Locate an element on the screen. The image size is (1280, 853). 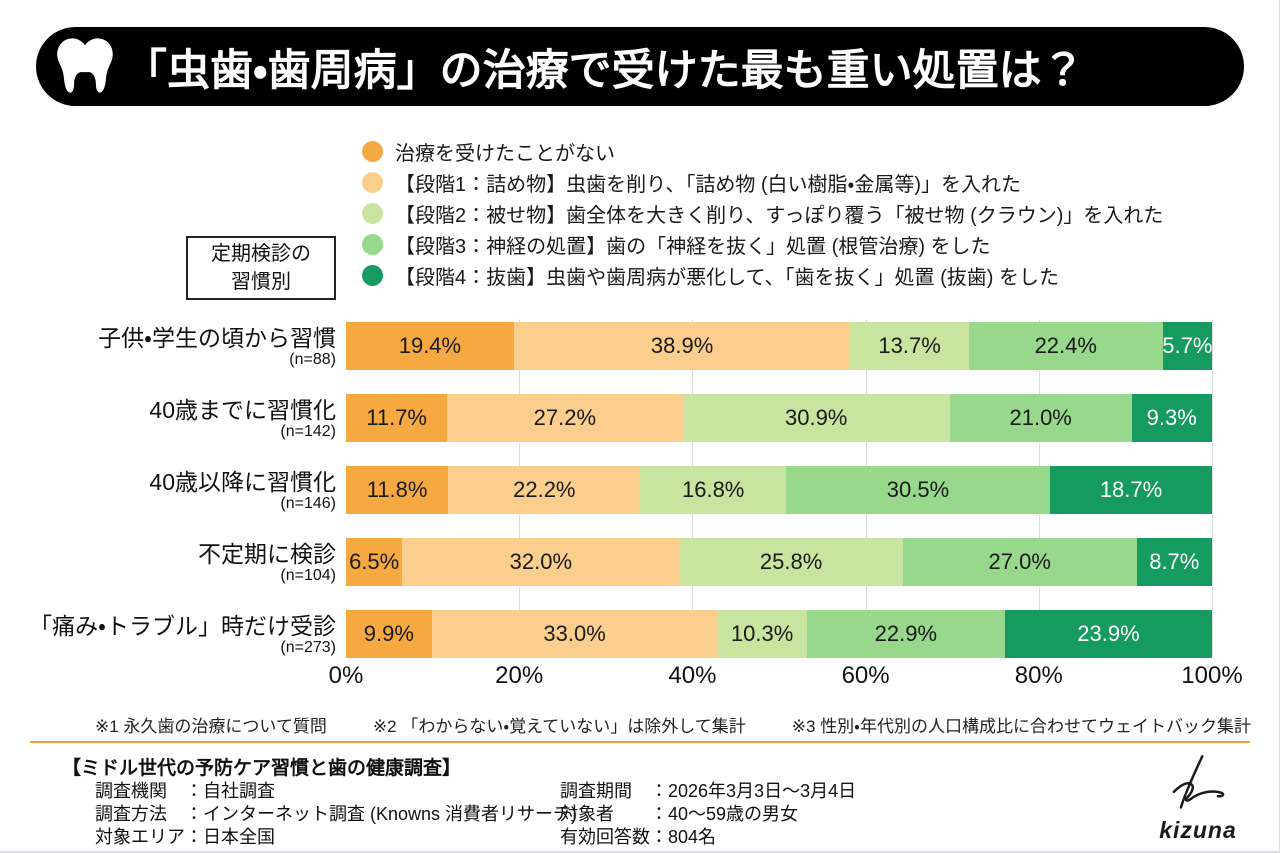
bar-segment: 19.4% is located at coordinates (430, 346).